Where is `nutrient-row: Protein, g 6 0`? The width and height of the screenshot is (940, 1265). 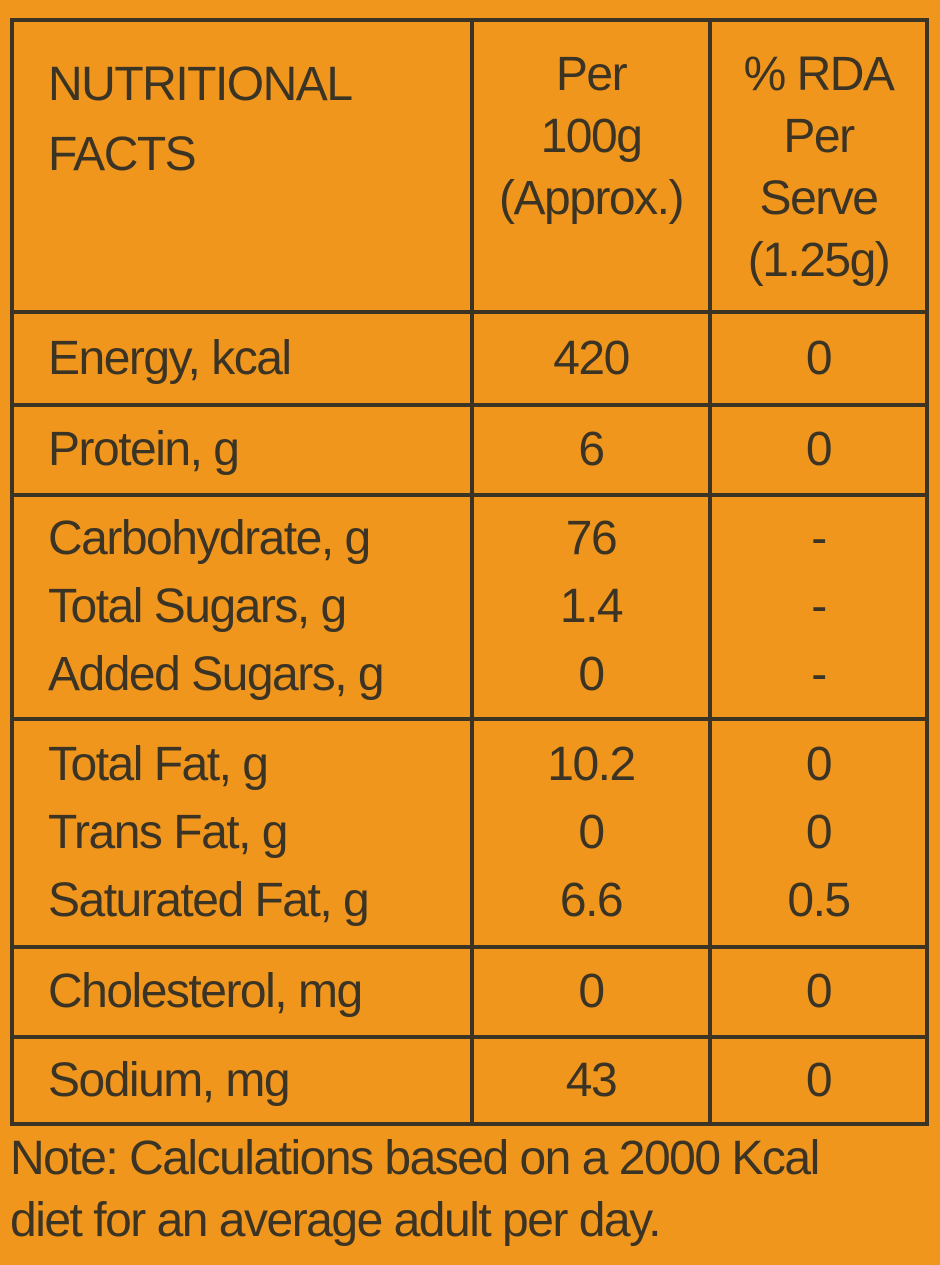
nutrient-row: Protein, g 6 0 is located at coordinates (469, 450).